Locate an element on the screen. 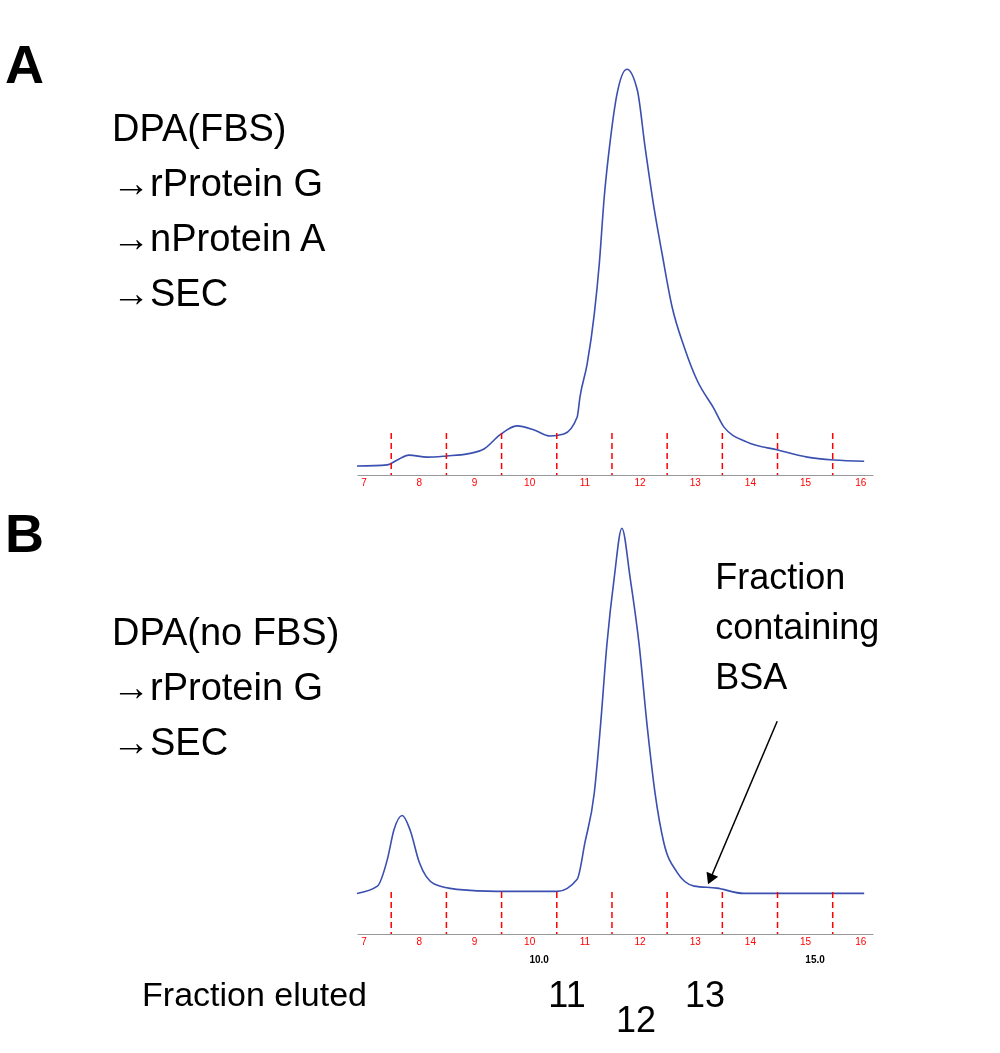 Image resolution: width=1000 pixels, height=1053 pixels. chart-title: A is located at coordinates (24, 64).